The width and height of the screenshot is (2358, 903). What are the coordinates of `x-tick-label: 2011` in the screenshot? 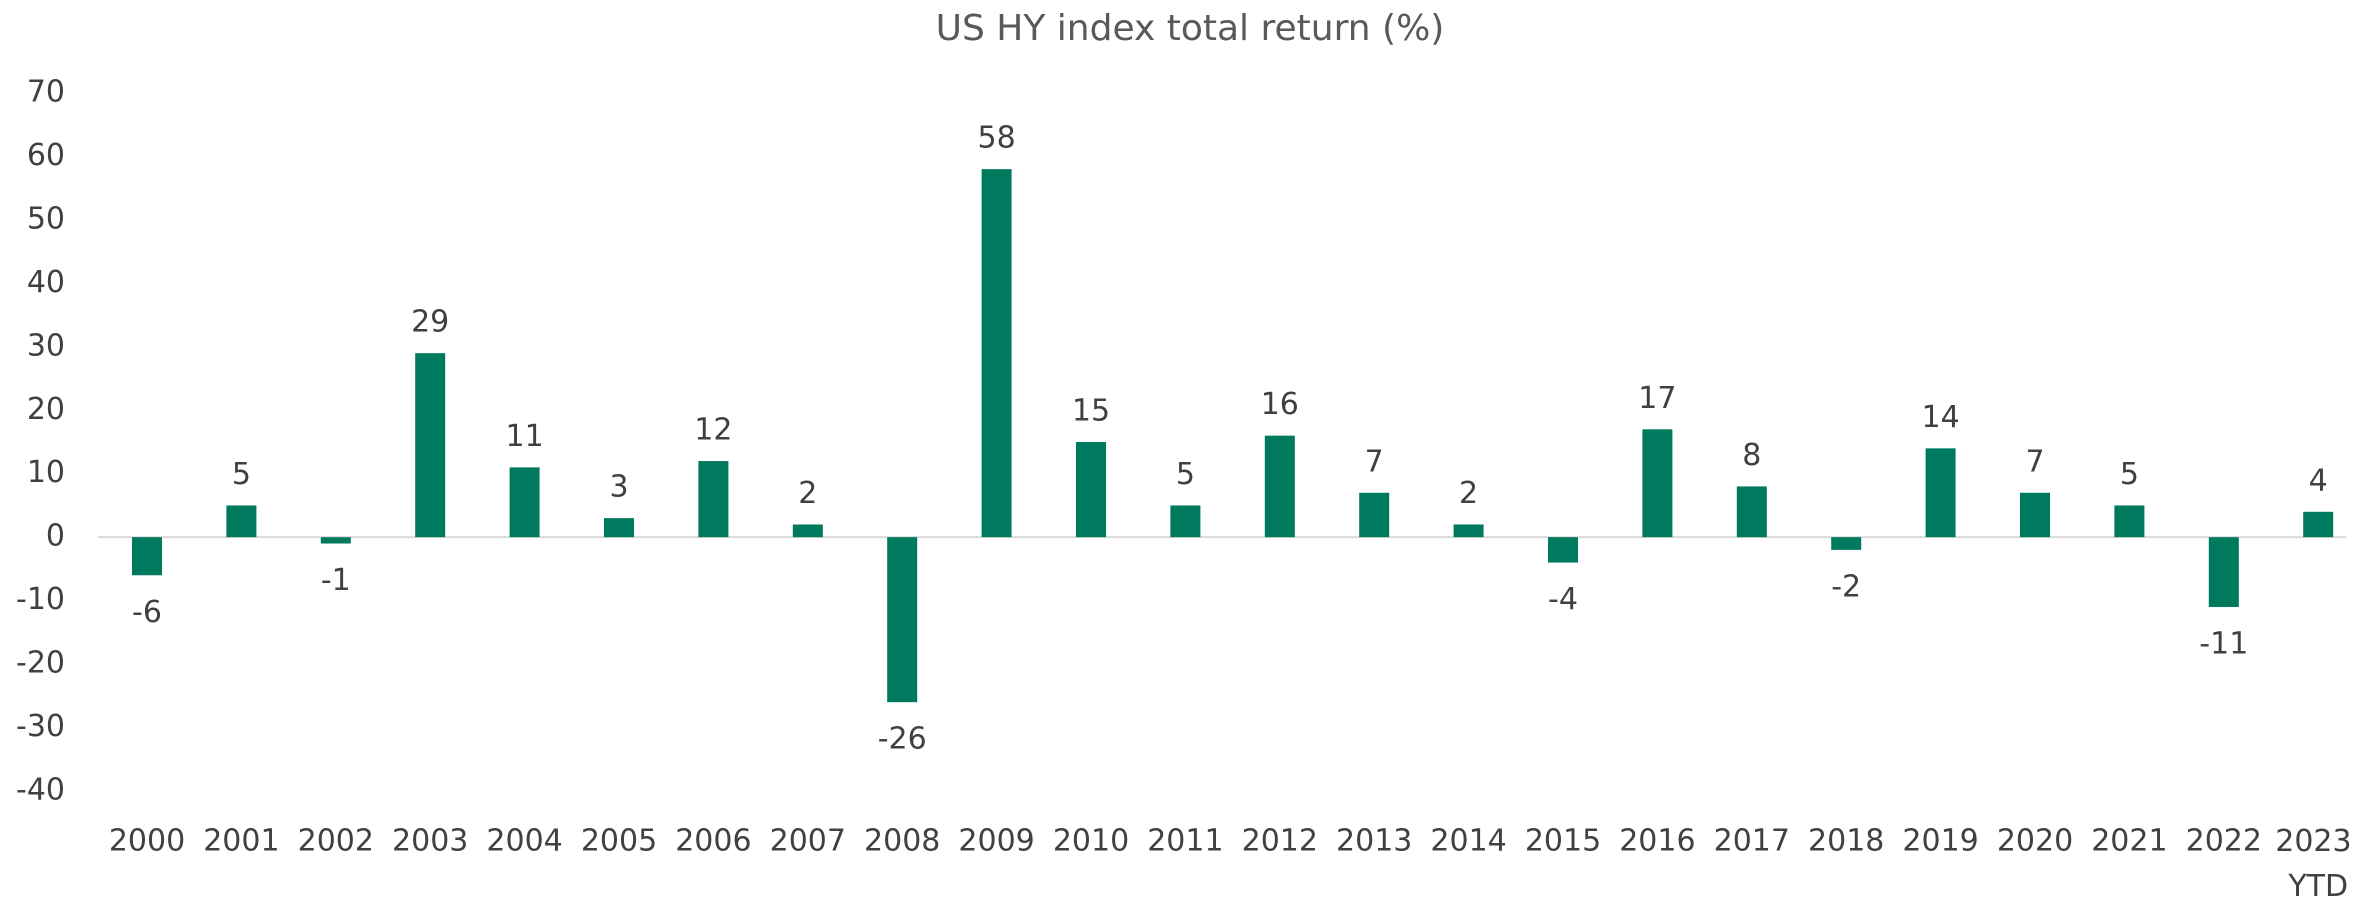 It's located at (1185, 841).